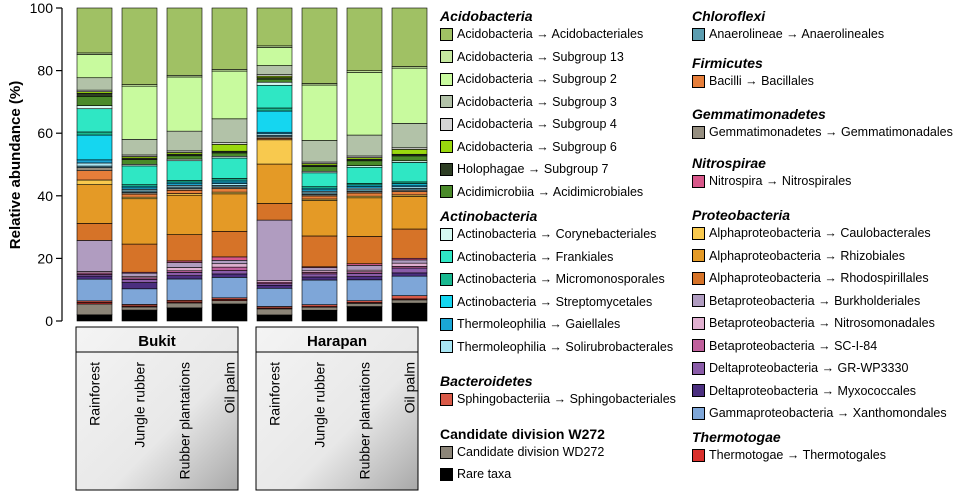 This screenshot has height=495, width=964. What do you see at coordinates (809, 368) in the screenshot?
I see `legend-label: Deltaproteobacteria → GR-WP3330` at bounding box center [809, 368].